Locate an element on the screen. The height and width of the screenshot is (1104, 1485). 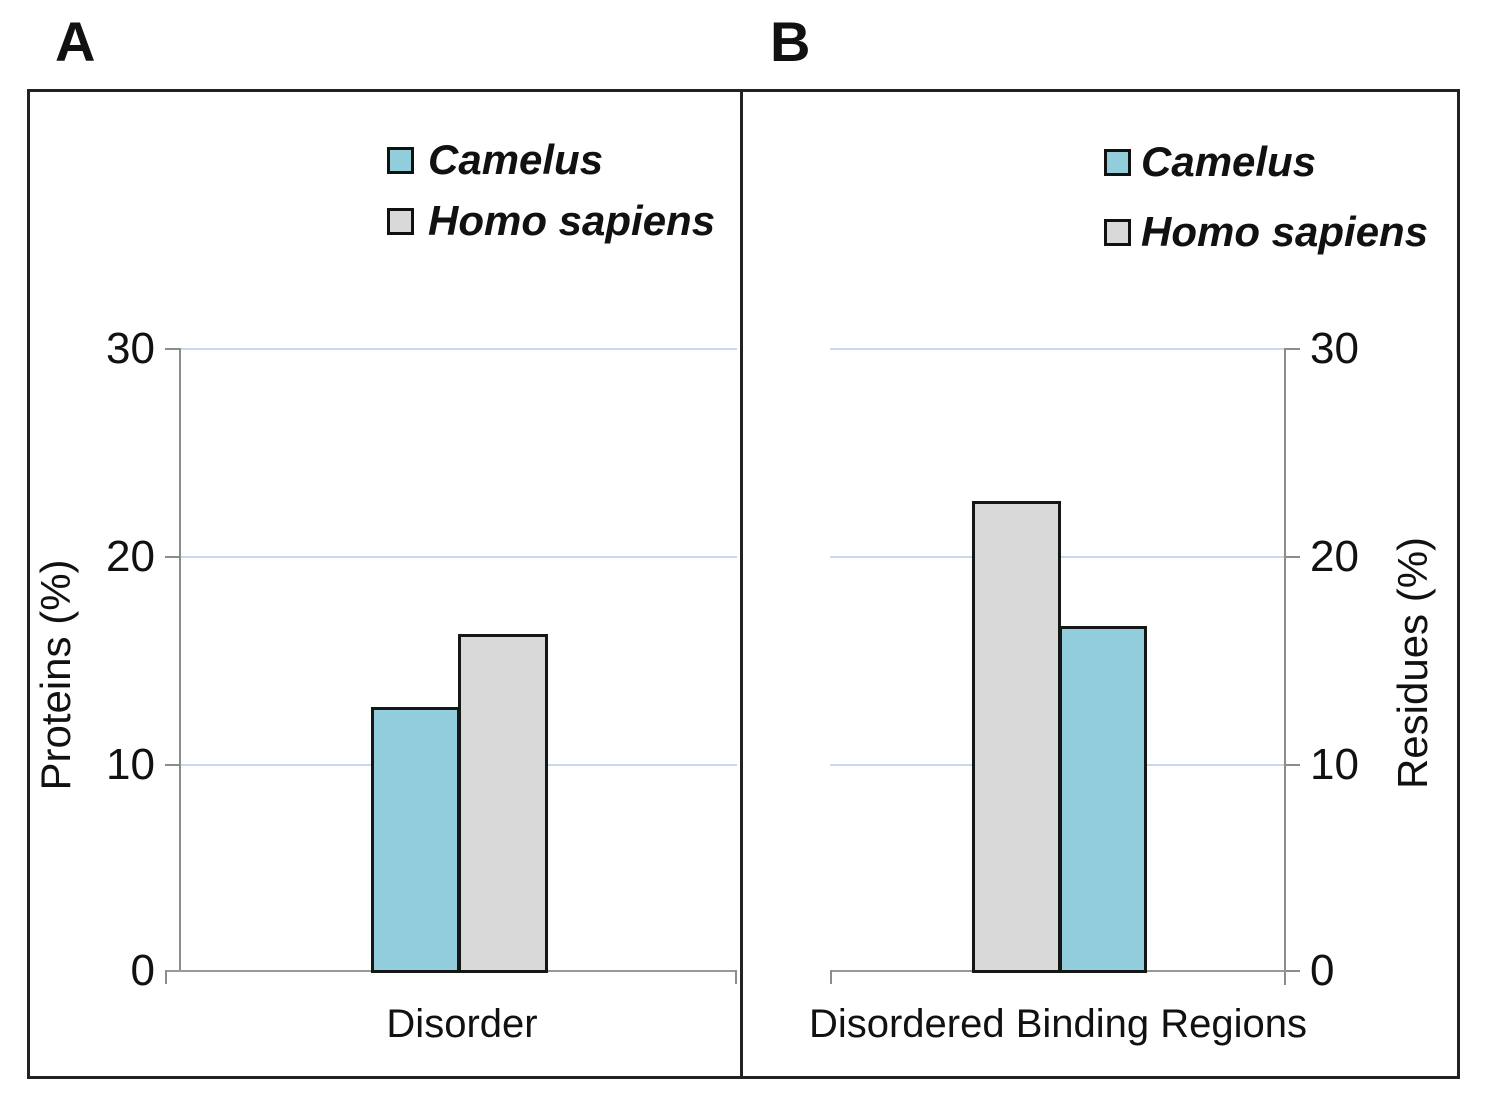
y-axis-line-a is located at coordinates (180, 660).